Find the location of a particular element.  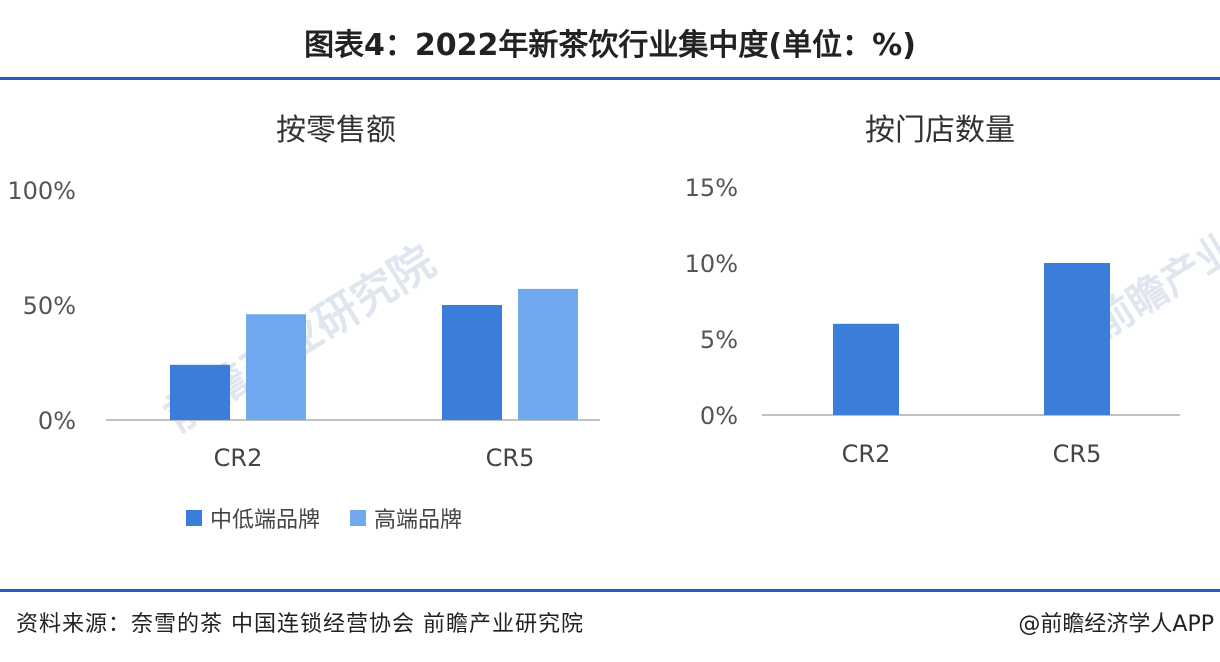

retail-y-tick-label: 0% is located at coordinates (57, 421).